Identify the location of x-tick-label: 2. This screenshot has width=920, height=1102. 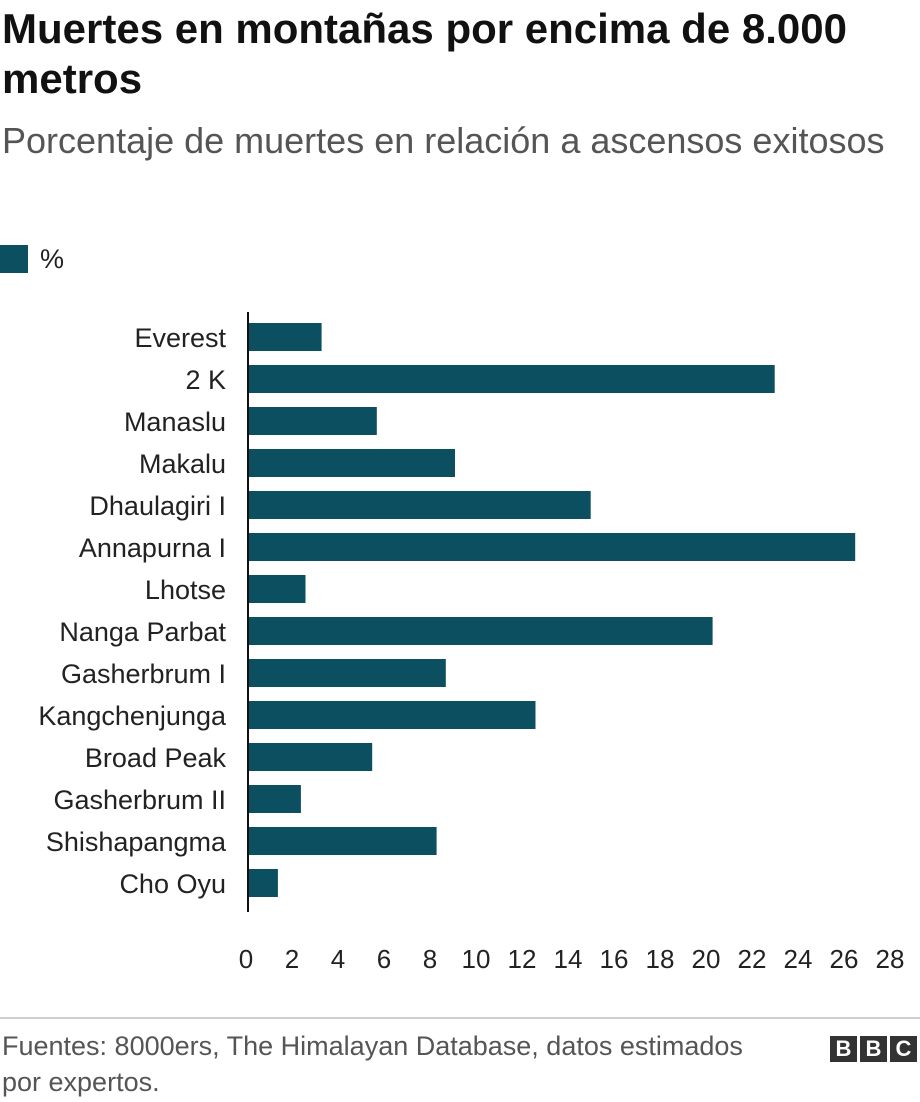
(292, 959).